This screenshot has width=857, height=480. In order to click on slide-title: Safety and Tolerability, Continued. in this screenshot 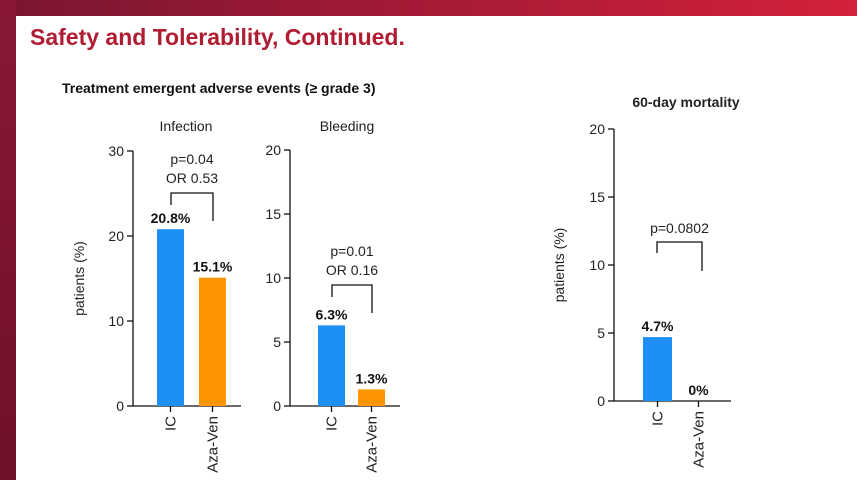, I will do `click(217, 37)`.